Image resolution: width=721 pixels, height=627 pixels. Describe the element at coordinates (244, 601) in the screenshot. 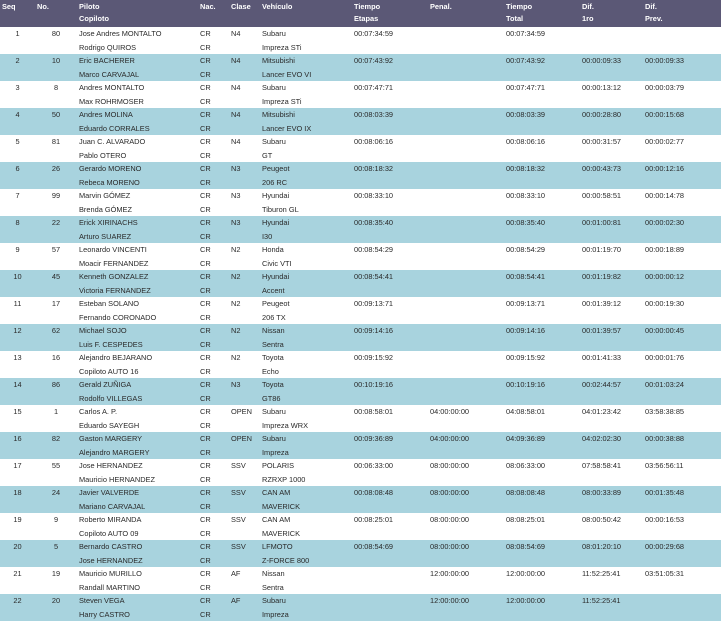

I see `cell-clase: AF` at that location.